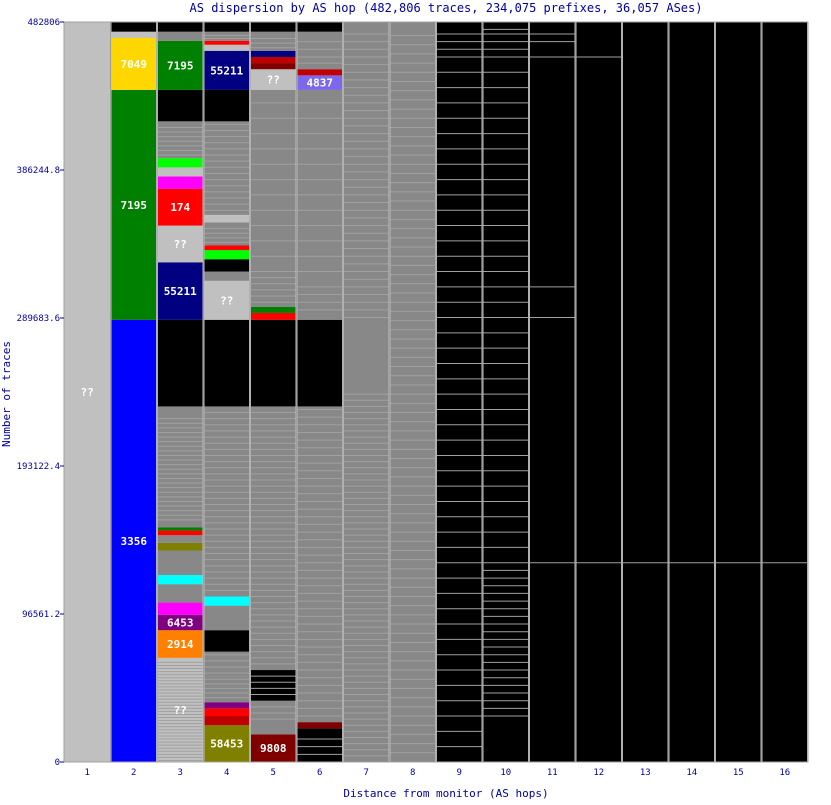 The image size is (831, 805). I want to click on column-hop-1: ??, so click(86, 392).